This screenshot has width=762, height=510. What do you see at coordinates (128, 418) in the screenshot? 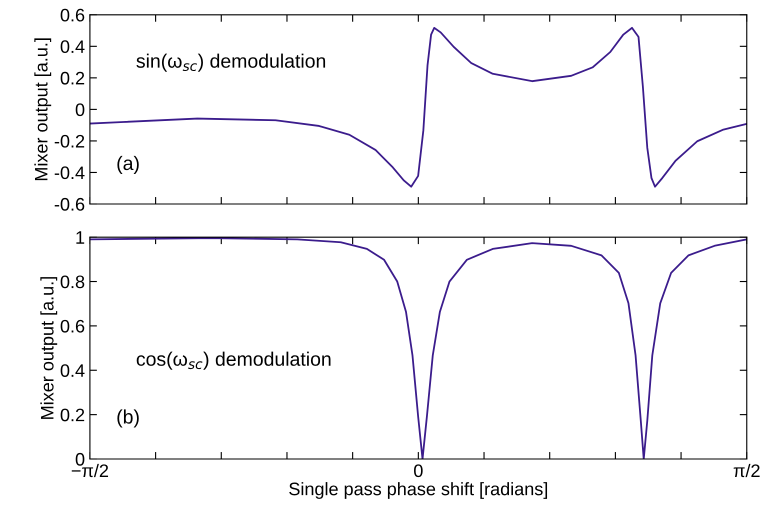
I see `annotation: (b)` at bounding box center [128, 418].